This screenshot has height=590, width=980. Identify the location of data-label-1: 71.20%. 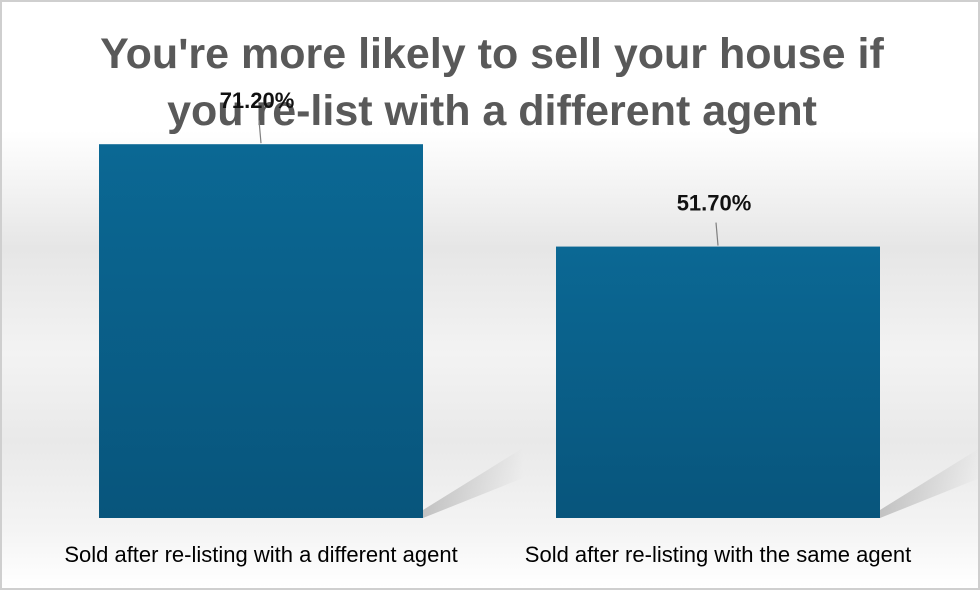
(257, 100).